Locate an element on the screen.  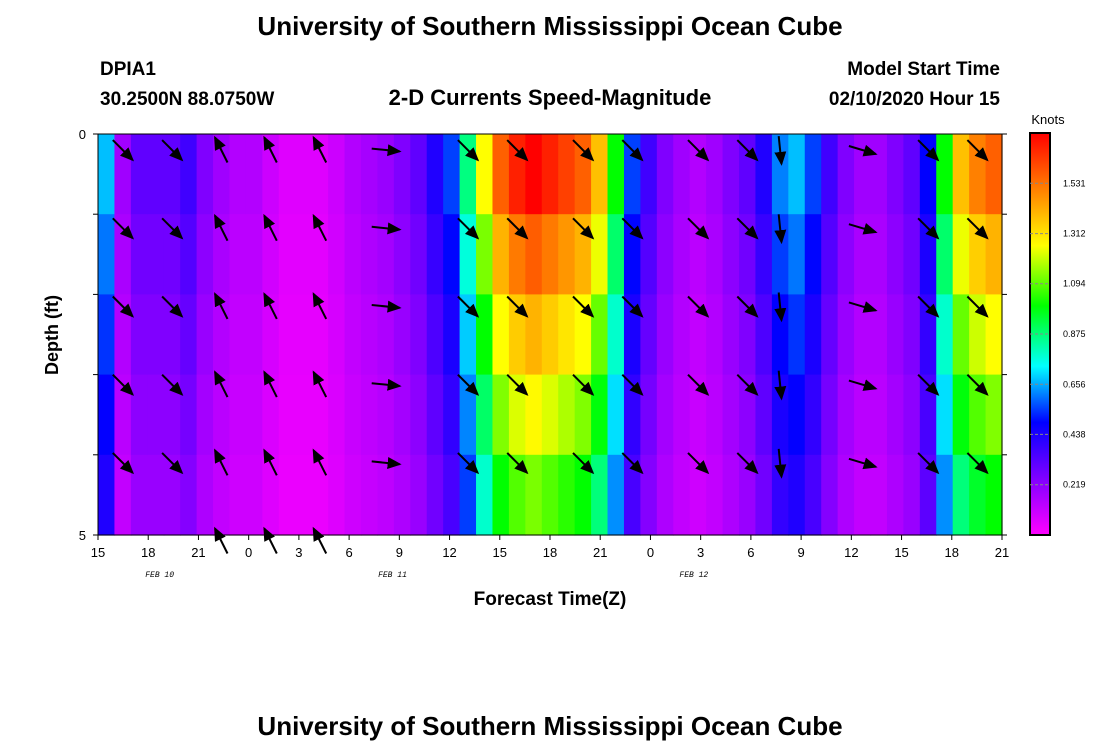
x-tick-label: 15 is located at coordinates (901, 552).